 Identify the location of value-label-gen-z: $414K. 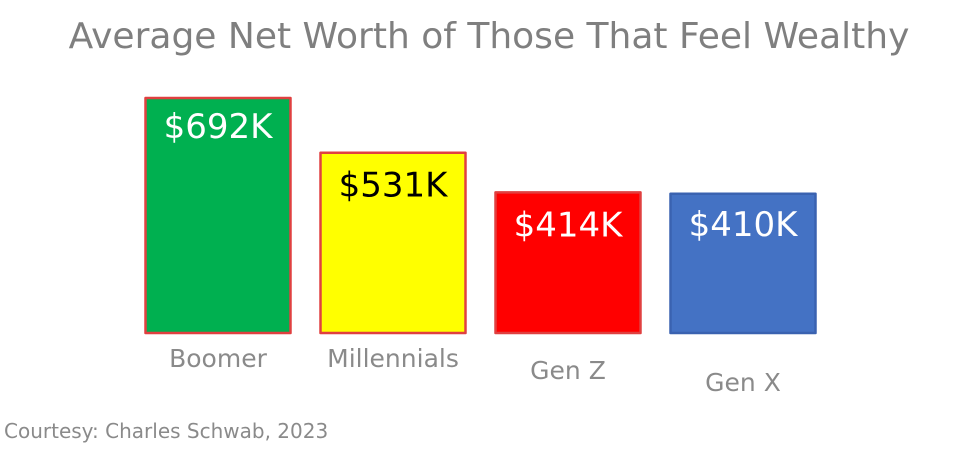
(569, 225).